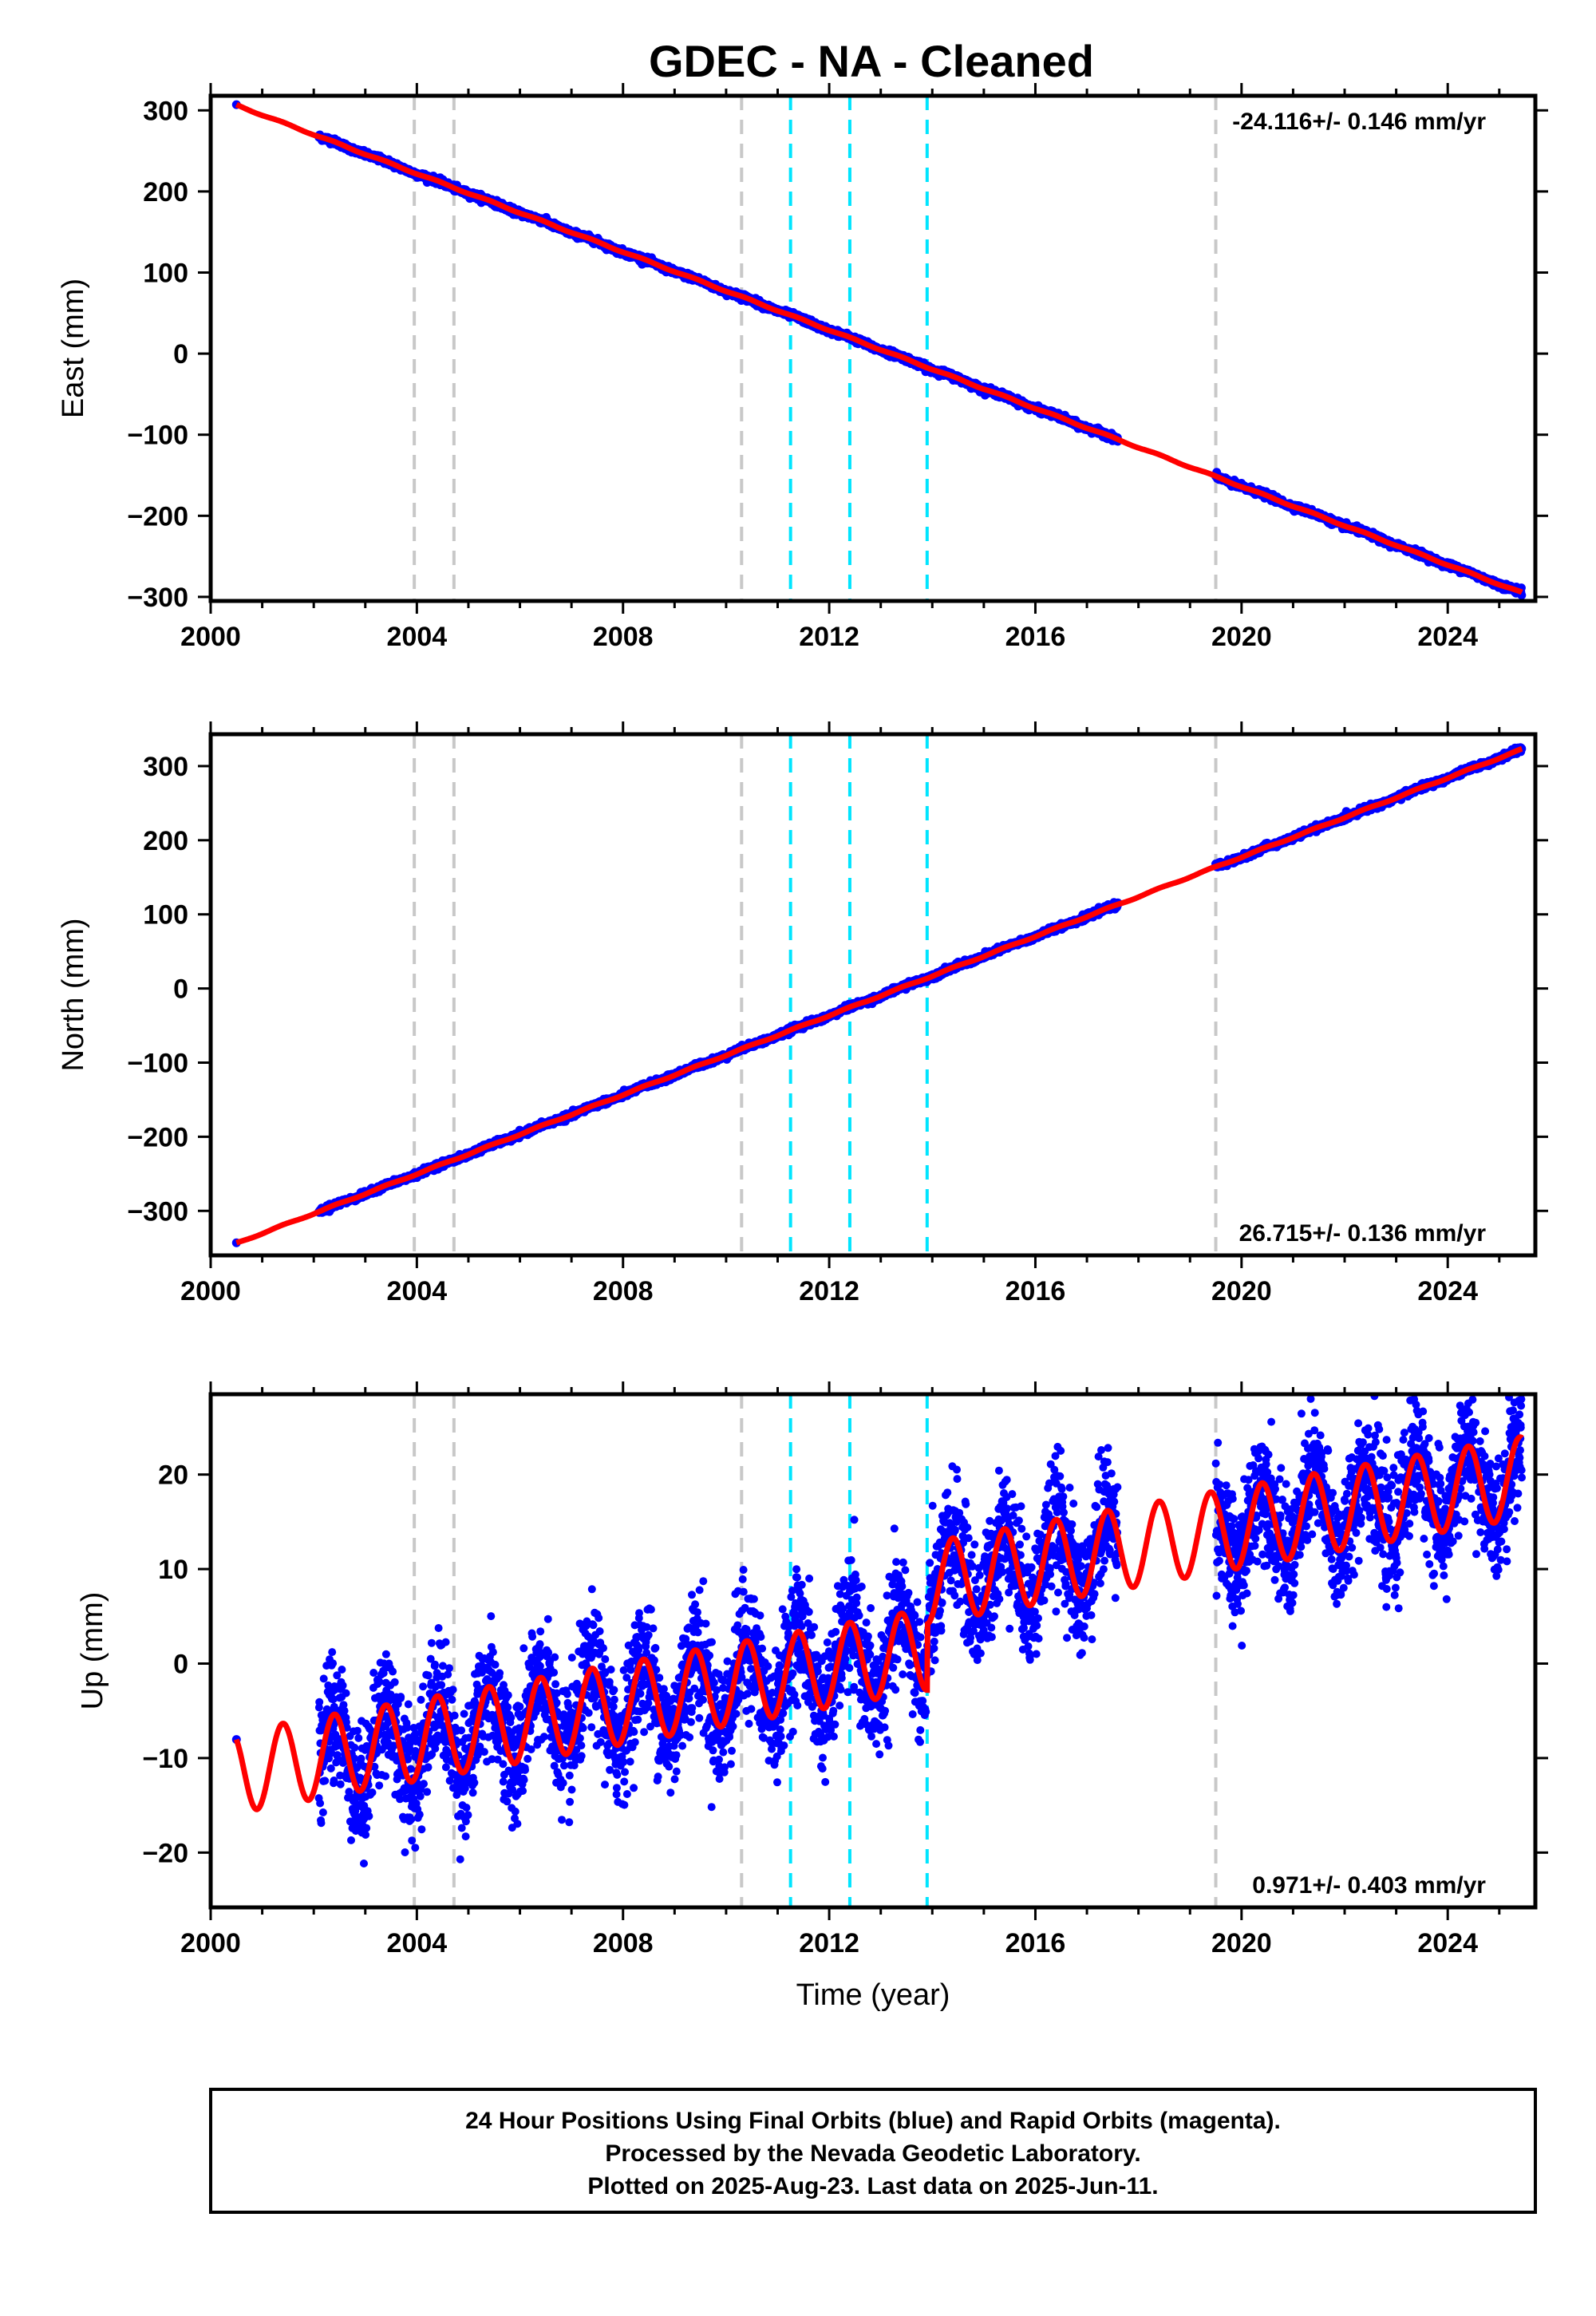 The height and width of the screenshot is (2316, 1596). Describe the element at coordinates (1359, 122) in the screenshot. I see `velocity-rate-label: -24.116+/- 0.146 mm/yr` at that location.